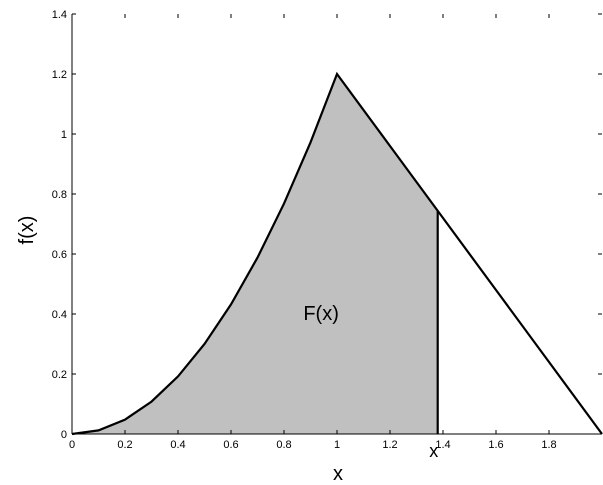  What do you see at coordinates (64, 135) in the screenshot?
I see `y-tick-label: 1` at bounding box center [64, 135].